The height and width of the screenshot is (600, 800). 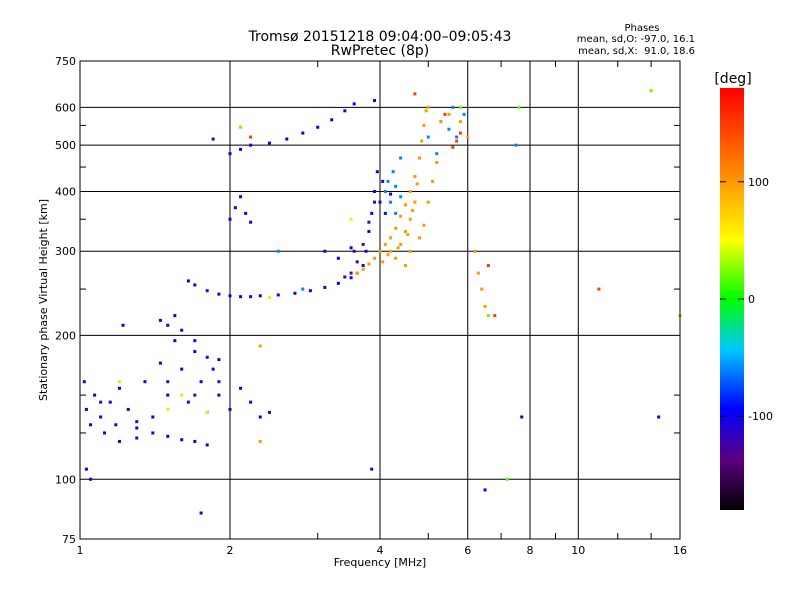 I want to click on y-tick-label: 400, so click(x=65, y=191).